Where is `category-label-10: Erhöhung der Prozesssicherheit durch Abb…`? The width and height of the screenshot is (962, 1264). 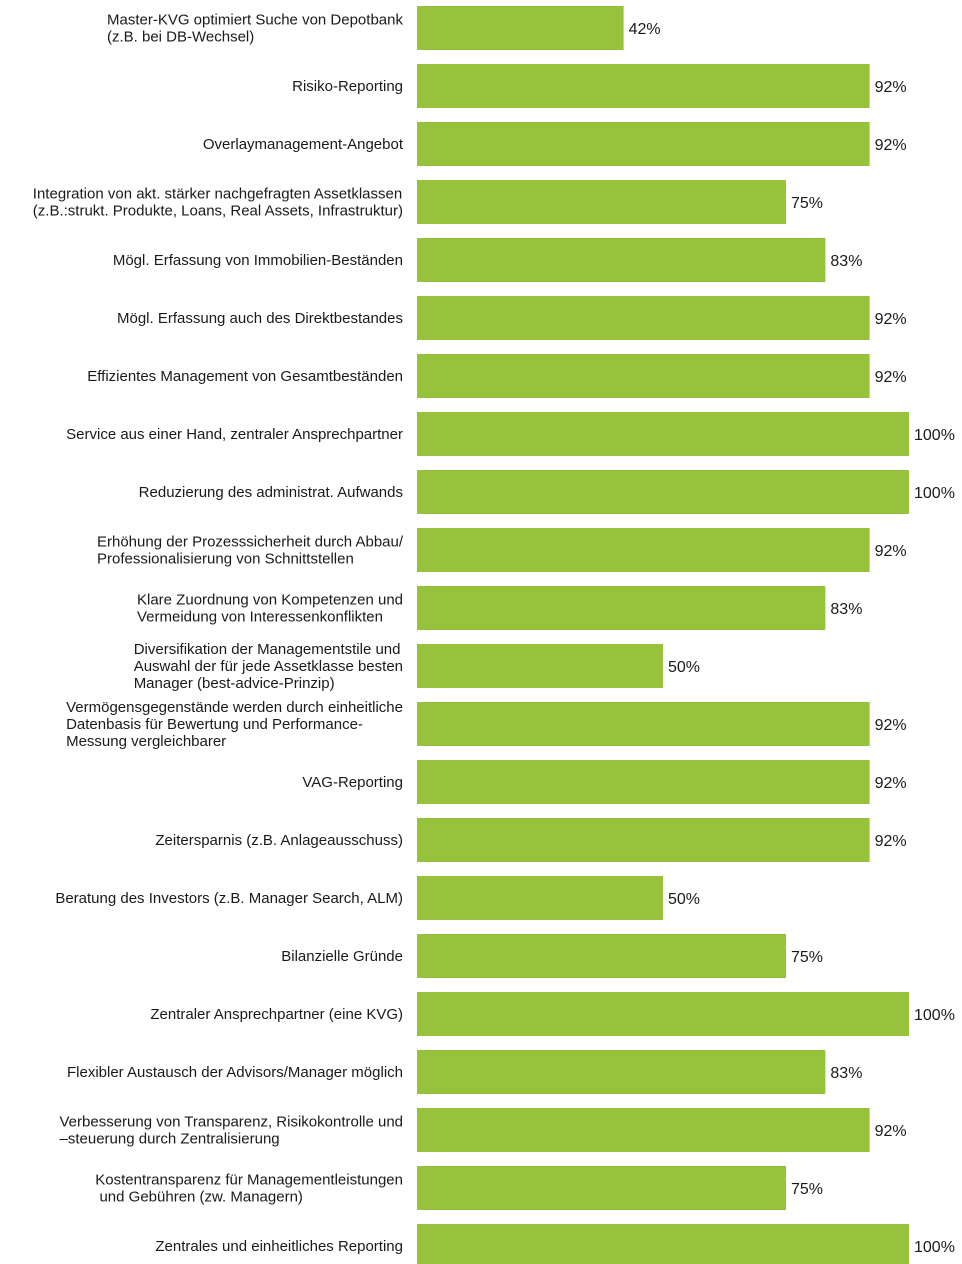
category-label-10: Erhöhung der Prozesssicherheit durch Abb… is located at coordinates (250, 551).